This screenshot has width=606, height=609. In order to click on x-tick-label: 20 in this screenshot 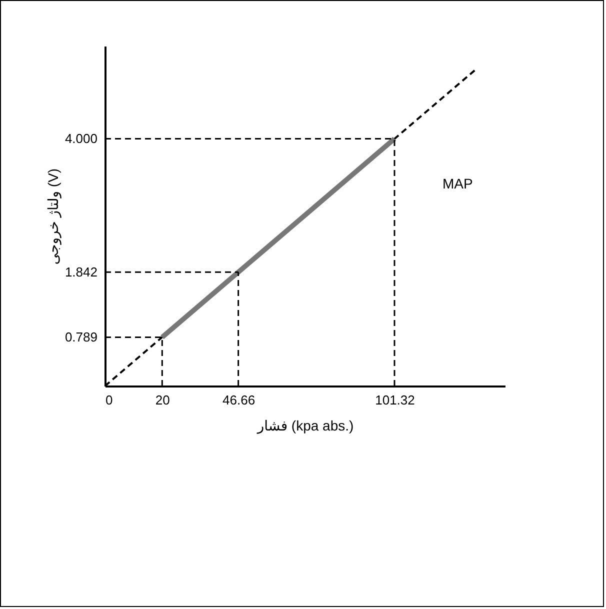, I will do `click(162, 400)`.